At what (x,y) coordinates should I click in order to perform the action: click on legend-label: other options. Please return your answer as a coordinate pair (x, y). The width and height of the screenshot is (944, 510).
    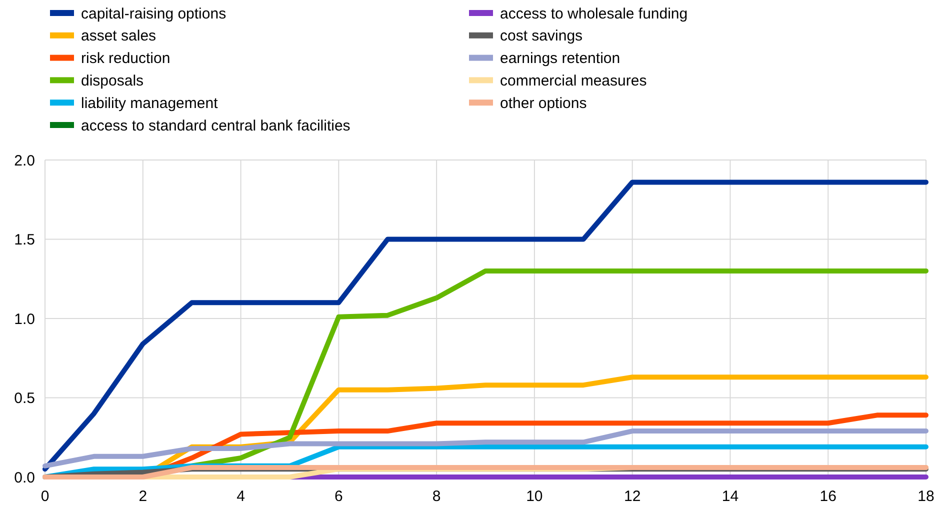
    Looking at the image, I should click on (543, 103).